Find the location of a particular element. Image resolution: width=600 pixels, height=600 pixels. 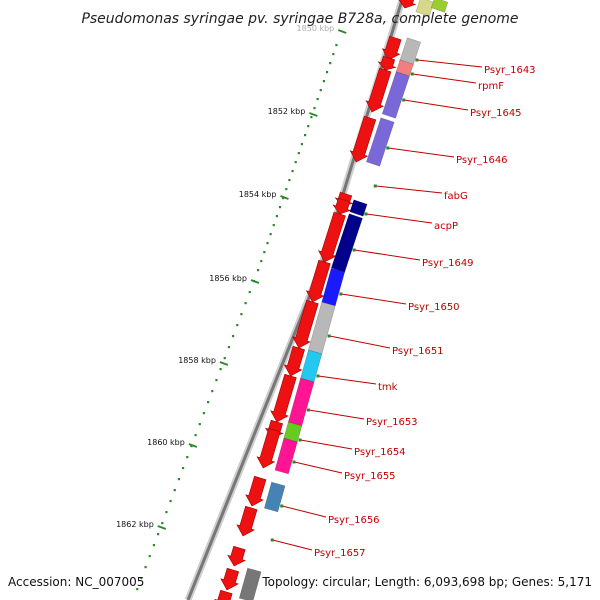

gene-label: Psyr_1653 is located at coordinates (392, 422).